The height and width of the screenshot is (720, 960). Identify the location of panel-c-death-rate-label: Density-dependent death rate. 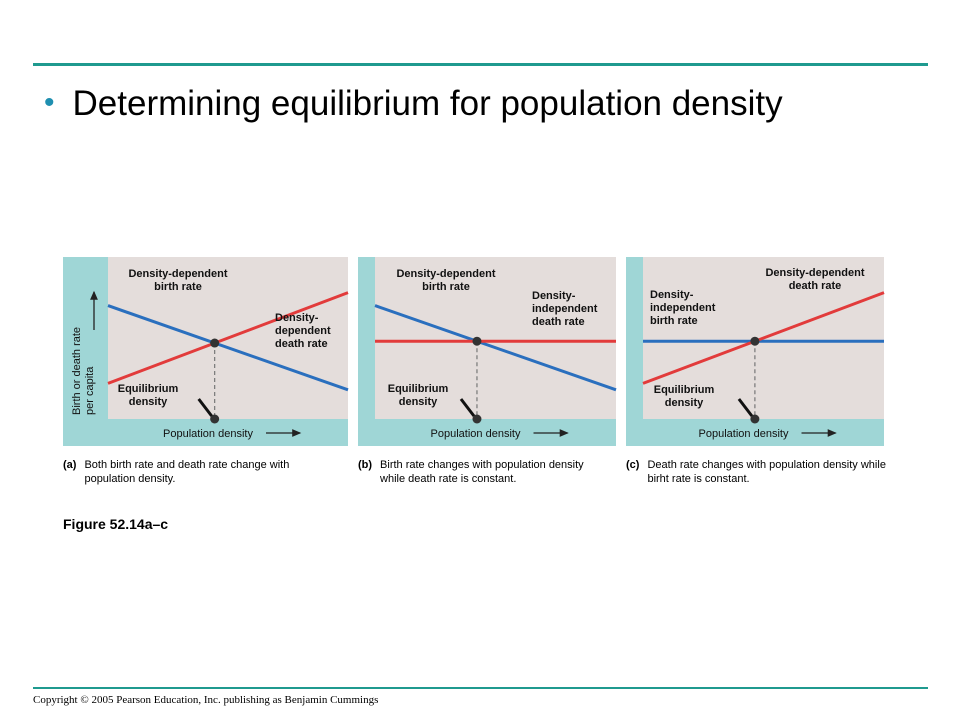
(814, 279).